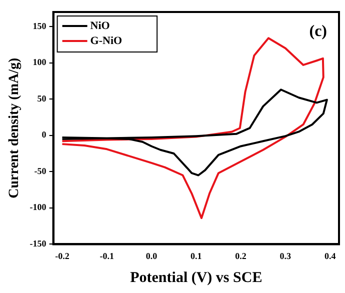 This screenshot has height=293, width=345. I want to click on x-tick-label: 0.4, so click(330, 255).